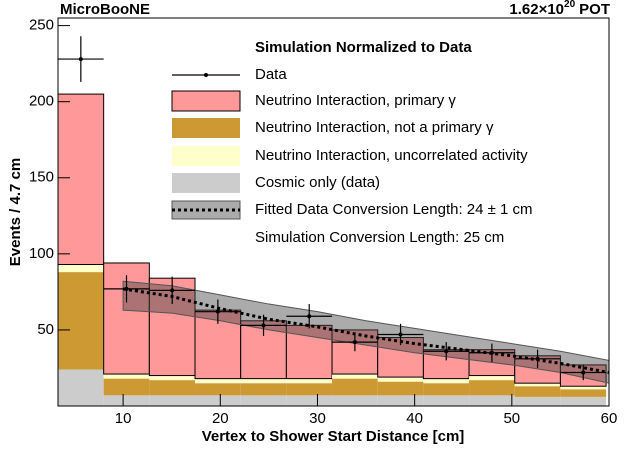  Describe the element at coordinates (206, 75) in the screenshot. I see `legend-data-marker` at that location.